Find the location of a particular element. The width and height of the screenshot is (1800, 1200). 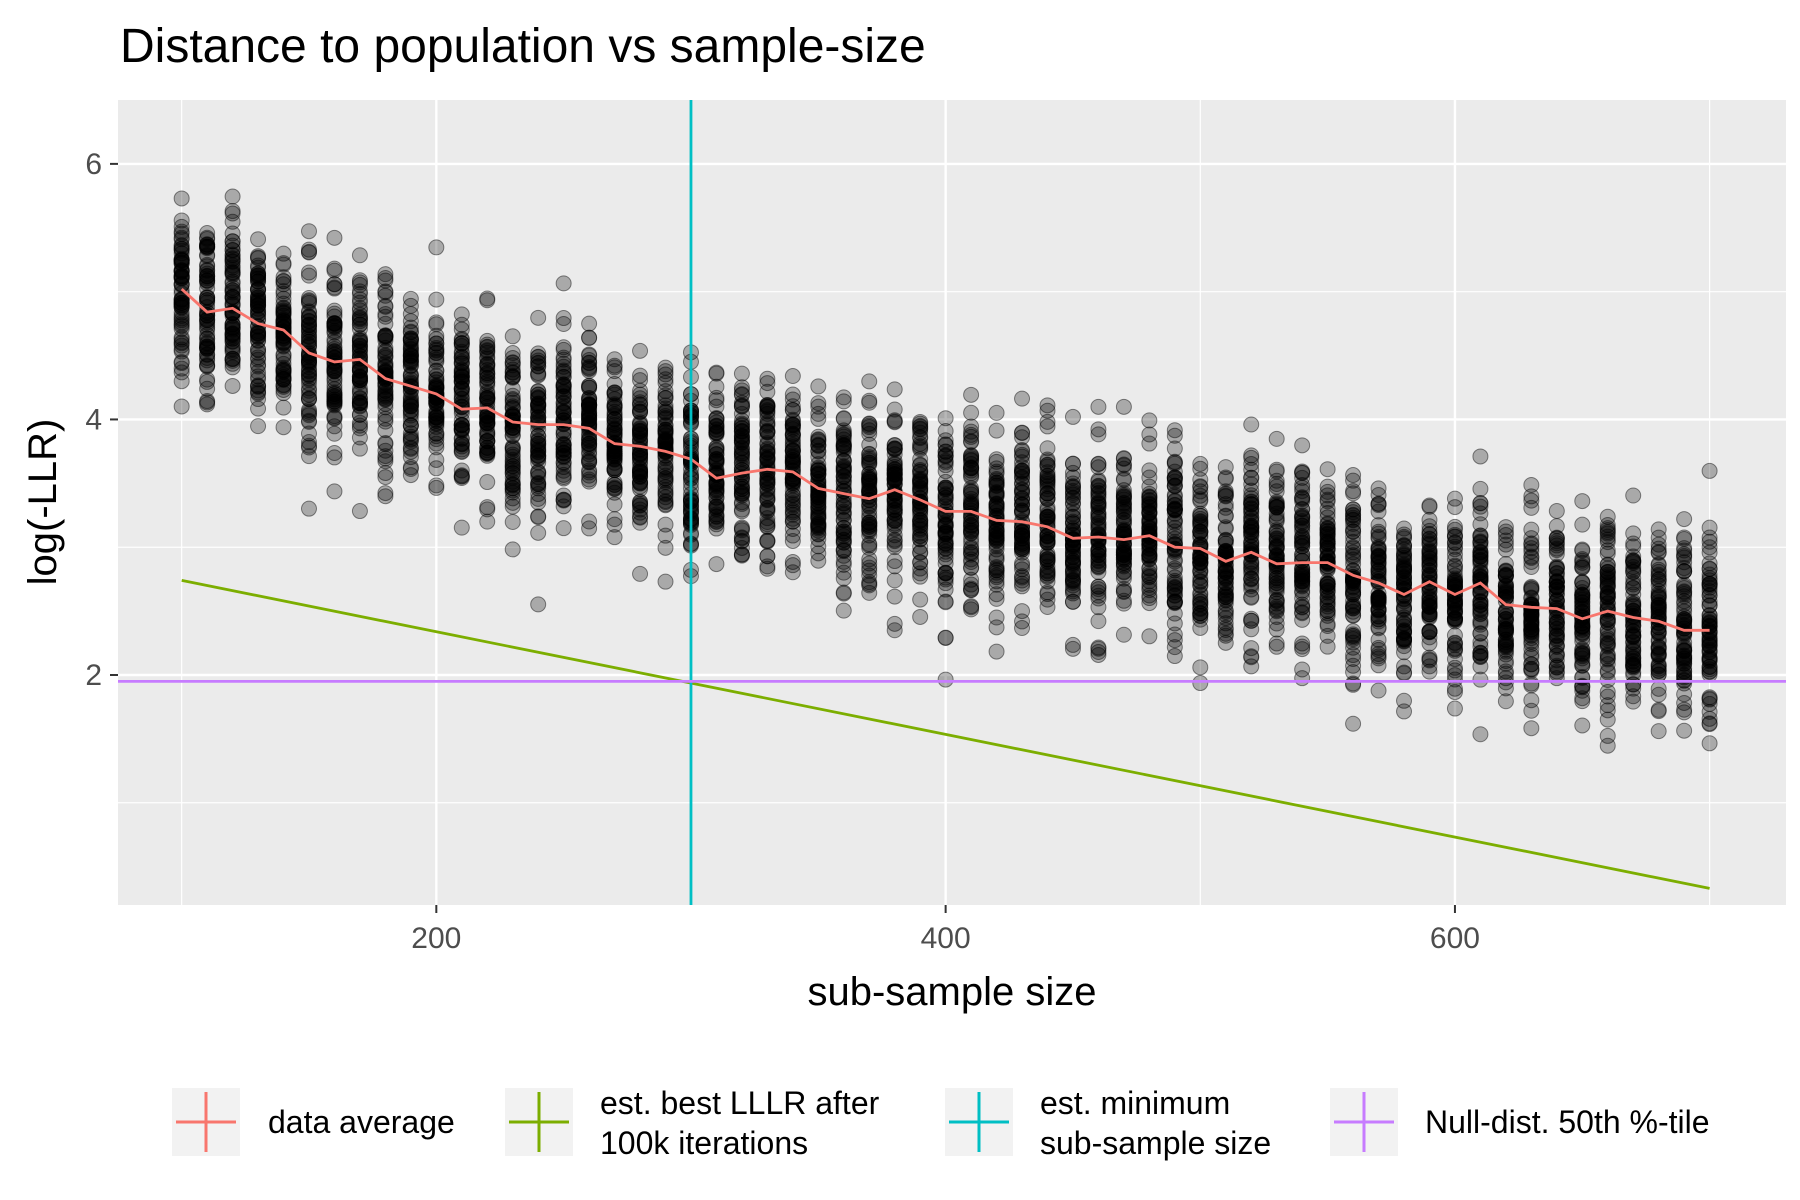

legend-label: est. minimum is located at coordinates (1135, 1103).